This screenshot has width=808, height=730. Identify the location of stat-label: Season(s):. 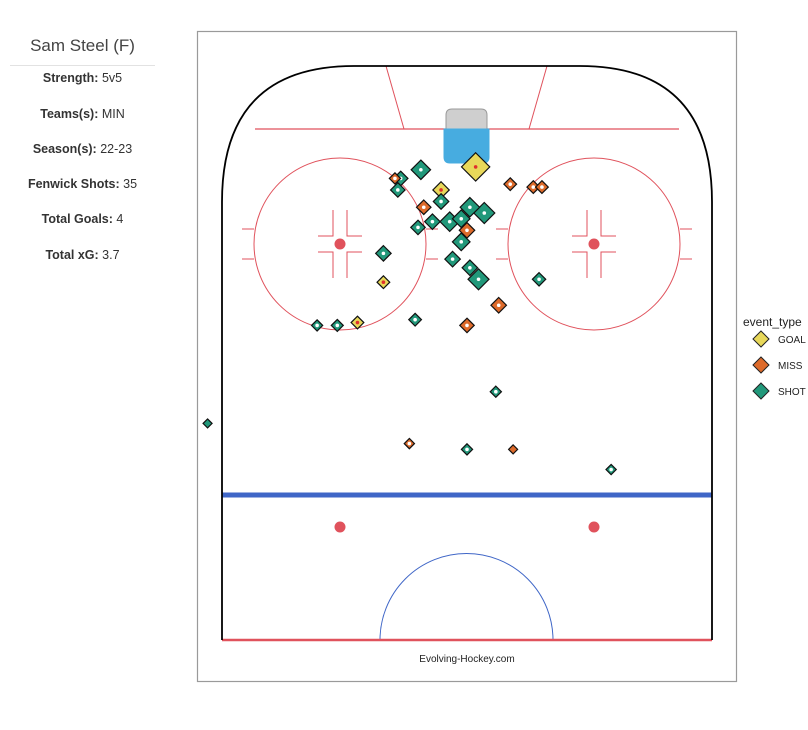
(64, 149).